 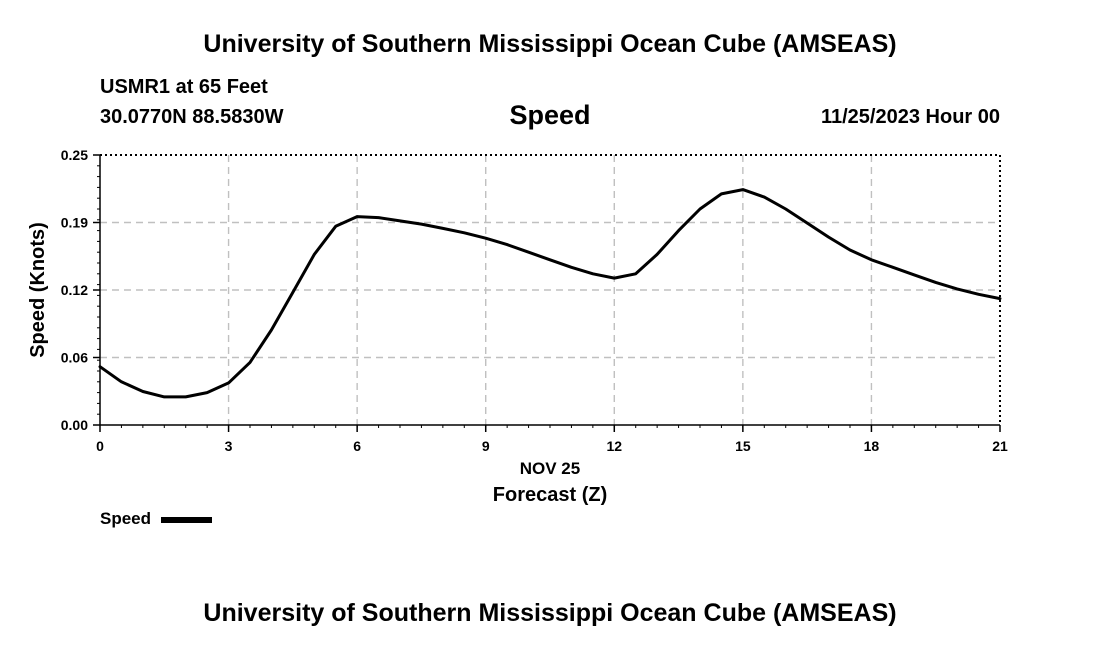 I want to click on x-tick-label: 0, so click(x=100, y=446).